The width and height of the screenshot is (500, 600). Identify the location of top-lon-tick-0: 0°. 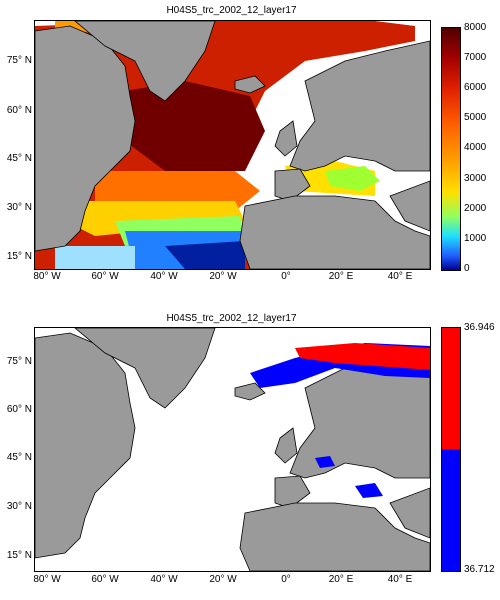
(286, 276).